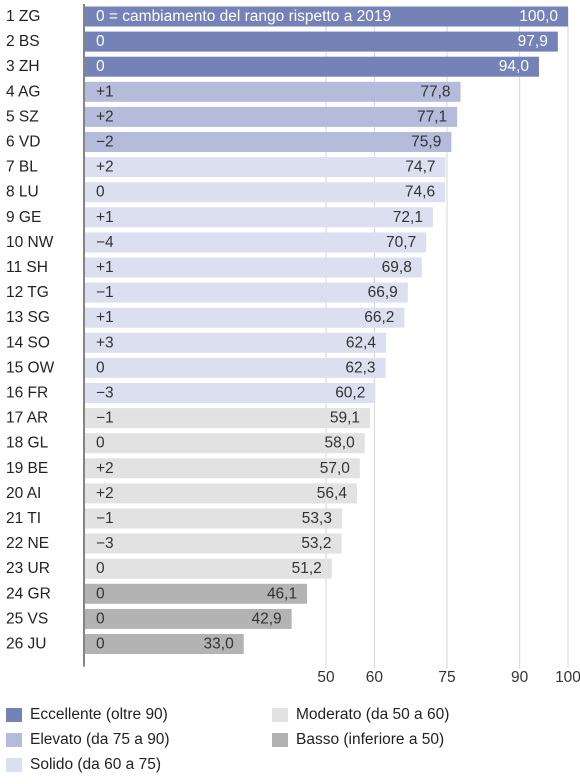 This screenshot has width=580, height=784. I want to click on category-label: 14 SO, so click(28, 342).